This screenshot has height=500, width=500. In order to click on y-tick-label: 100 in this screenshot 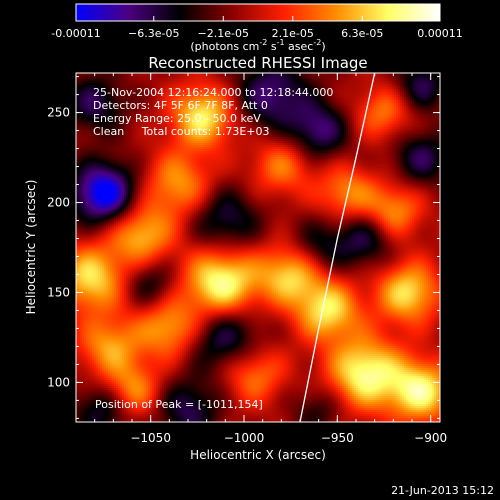, I will do `click(58, 382)`.